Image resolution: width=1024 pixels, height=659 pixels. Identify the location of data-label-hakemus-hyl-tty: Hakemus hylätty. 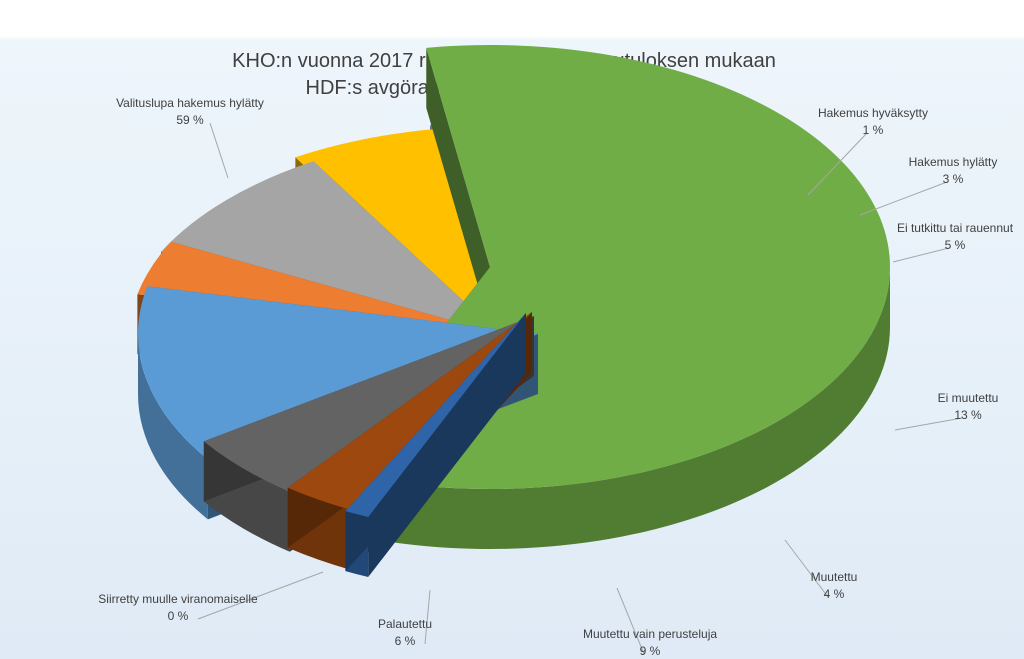
(953, 162).